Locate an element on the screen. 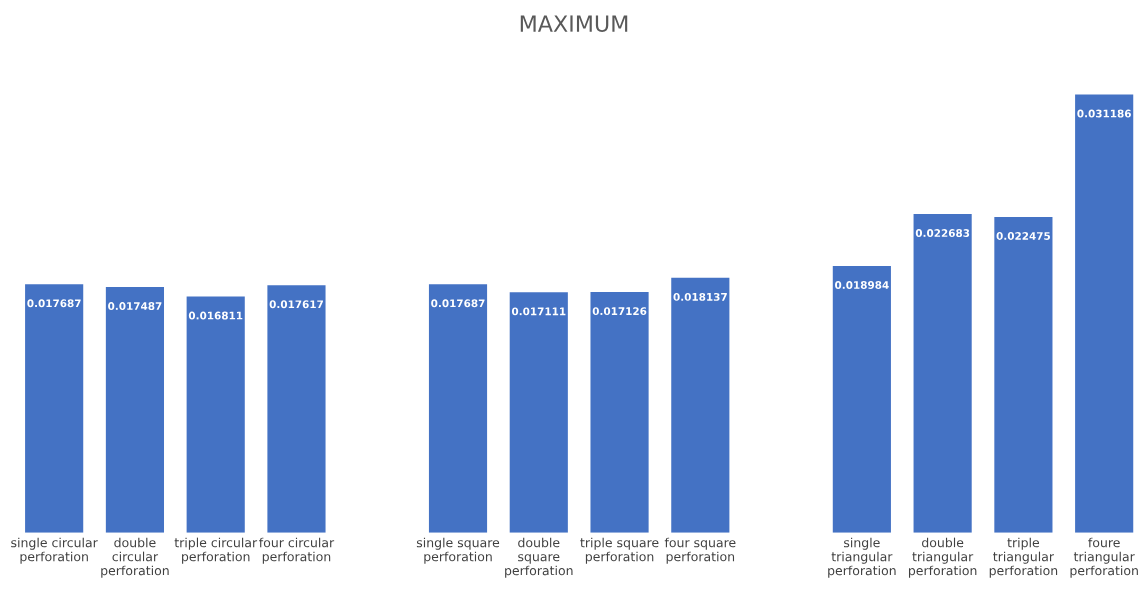 This screenshot has width=1148, height=590. data-label: 0.017617 is located at coordinates (296, 304).